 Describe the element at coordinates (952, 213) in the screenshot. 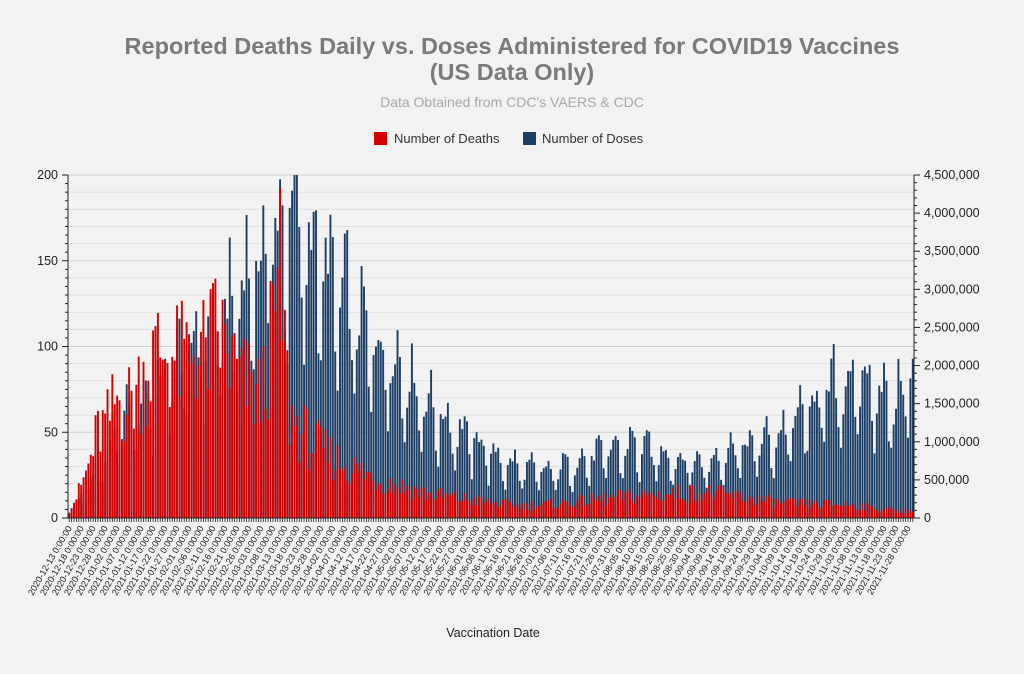

I see `y-right-tick-label: 4,000,000` at that location.